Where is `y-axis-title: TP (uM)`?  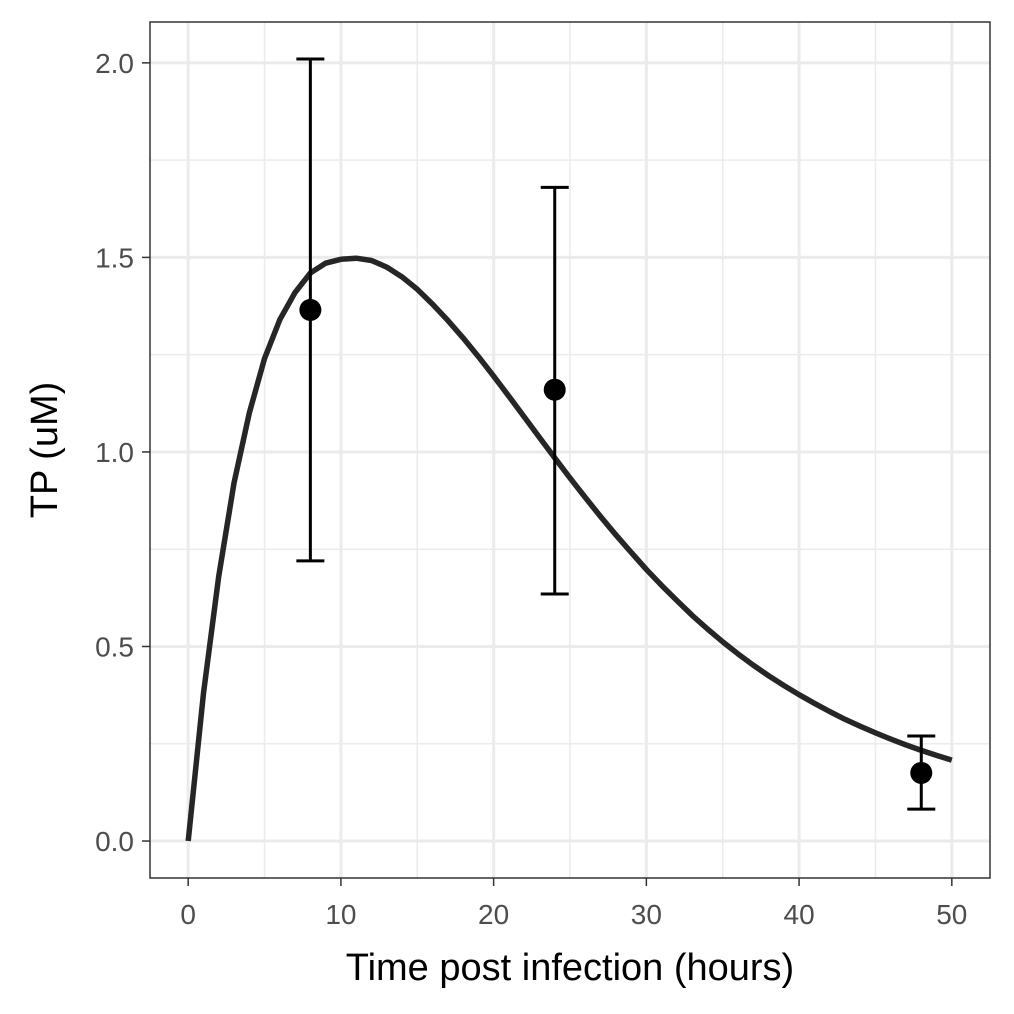
y-axis-title: TP (uM) is located at coordinates (45, 450).